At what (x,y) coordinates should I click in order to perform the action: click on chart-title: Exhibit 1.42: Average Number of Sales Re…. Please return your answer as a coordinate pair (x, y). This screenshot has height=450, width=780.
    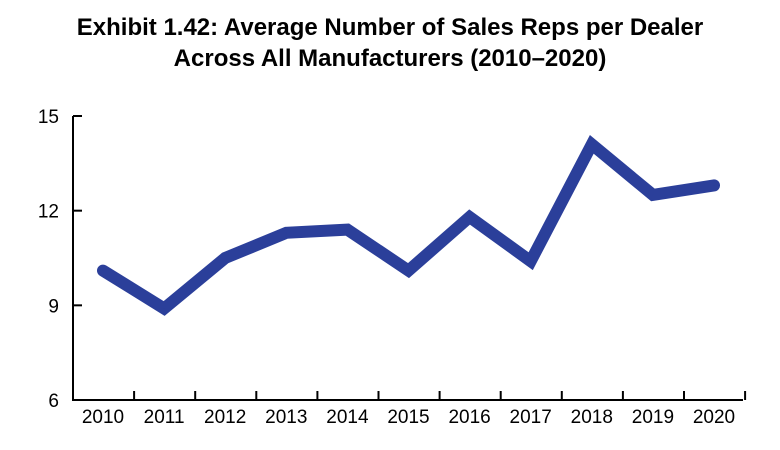
    Looking at the image, I should click on (390, 43).